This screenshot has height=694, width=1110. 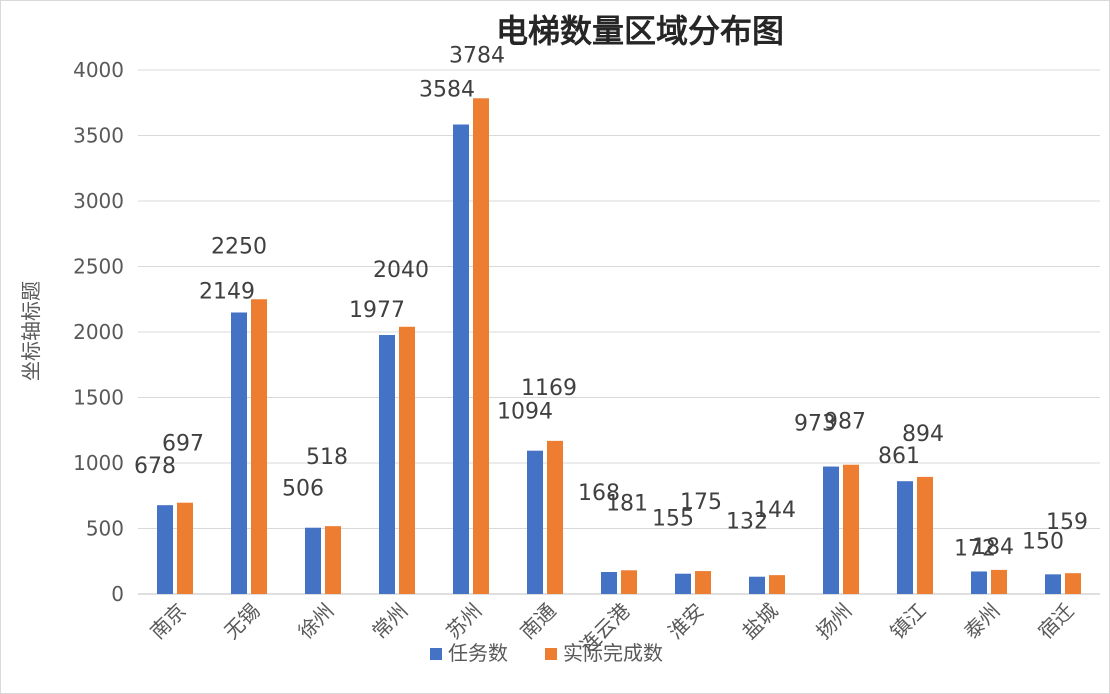 I want to click on data-label: 155, so click(x=673, y=519).